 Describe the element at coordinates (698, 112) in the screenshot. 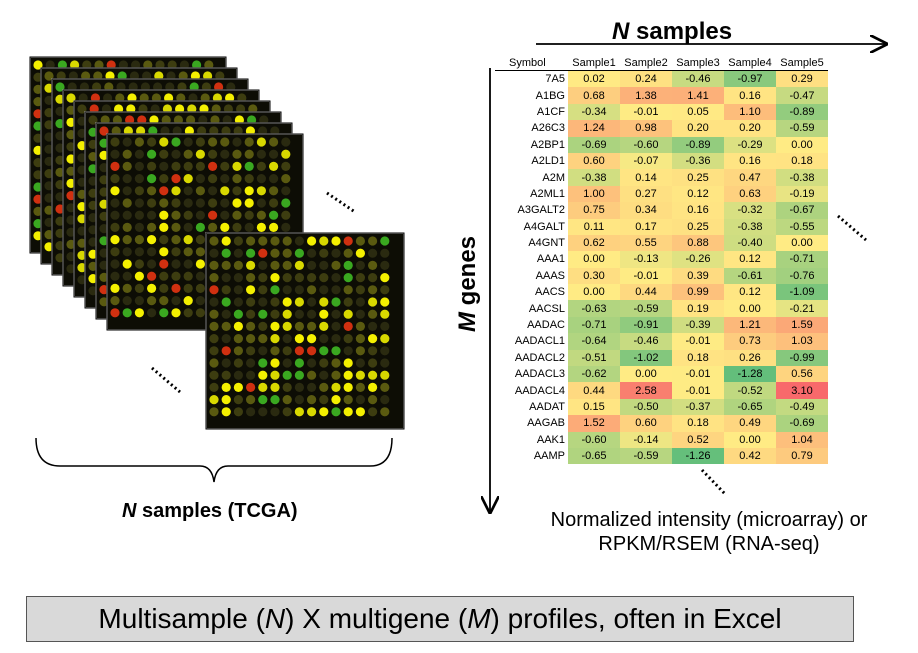

I see `heatmap-cell: 0.05` at that location.